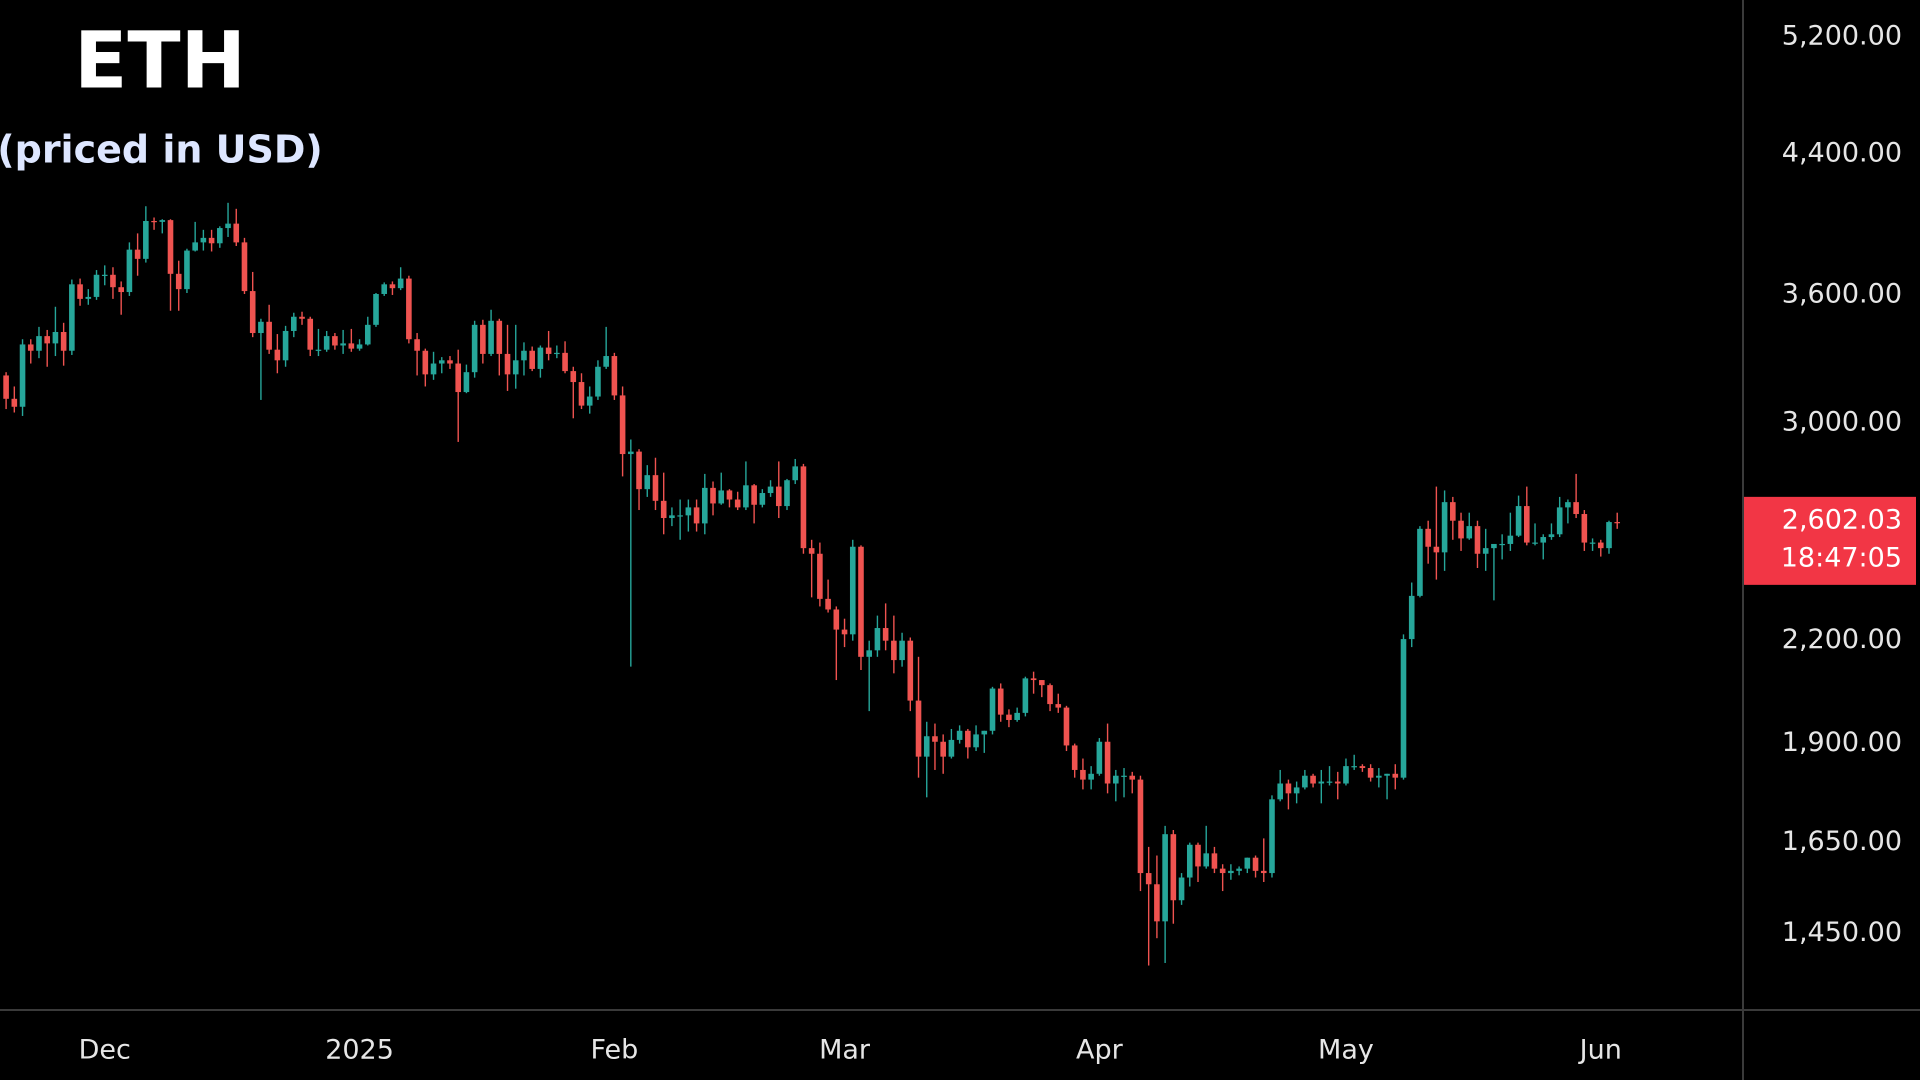 This screenshot has width=1920, height=1080. Describe the element at coordinates (359, 1050) in the screenshot. I see `x-tick-label: 2025` at that location.